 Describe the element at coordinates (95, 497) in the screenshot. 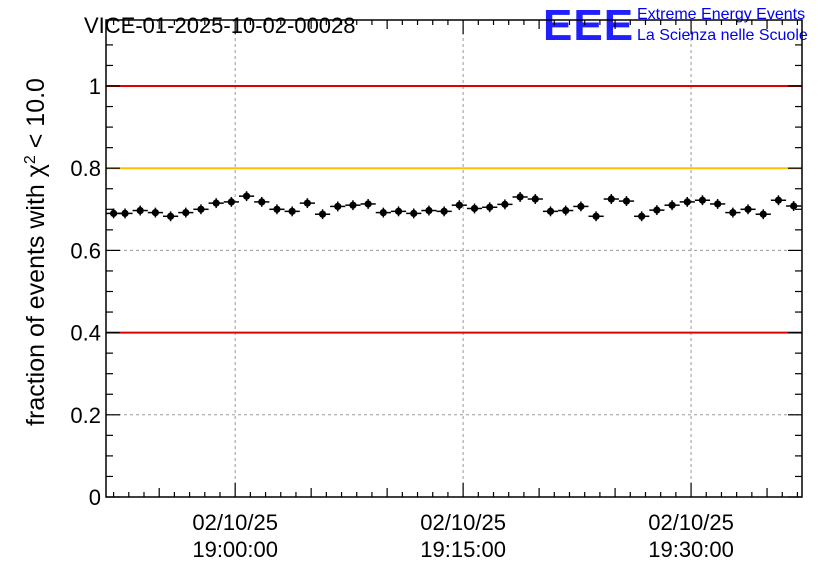

I see `y-tick-label: 0` at that location.